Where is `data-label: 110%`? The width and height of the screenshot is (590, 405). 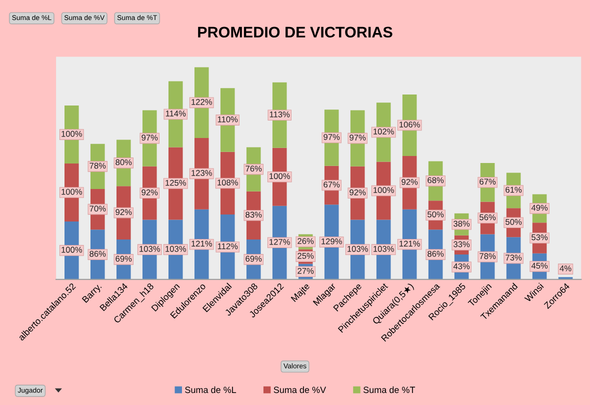 data-label: 110% is located at coordinates (228, 119).